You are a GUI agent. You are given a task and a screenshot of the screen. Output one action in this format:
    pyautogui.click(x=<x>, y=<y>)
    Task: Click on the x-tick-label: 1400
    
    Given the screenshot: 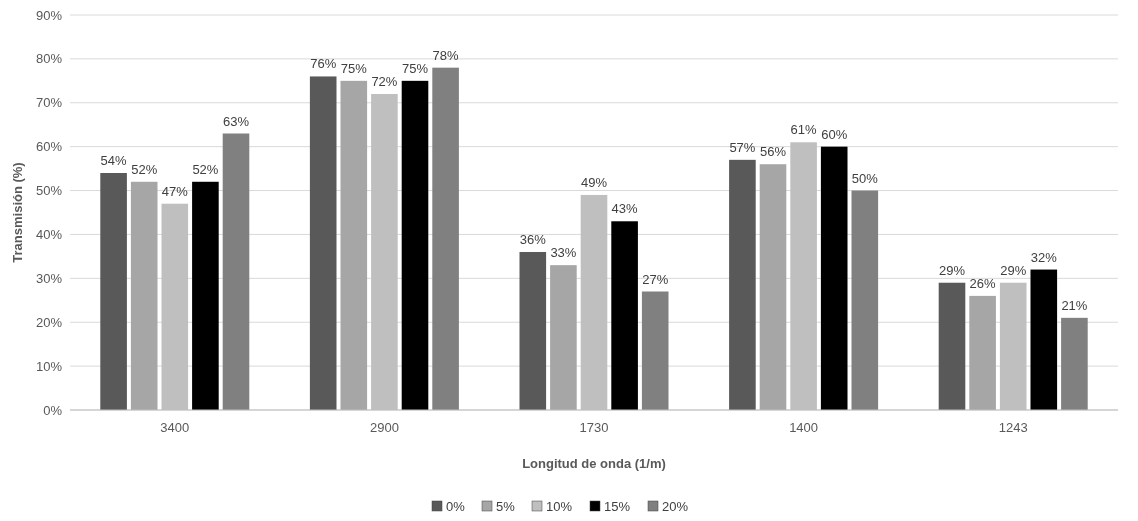 What is the action you would take?
    pyautogui.click(x=804, y=427)
    